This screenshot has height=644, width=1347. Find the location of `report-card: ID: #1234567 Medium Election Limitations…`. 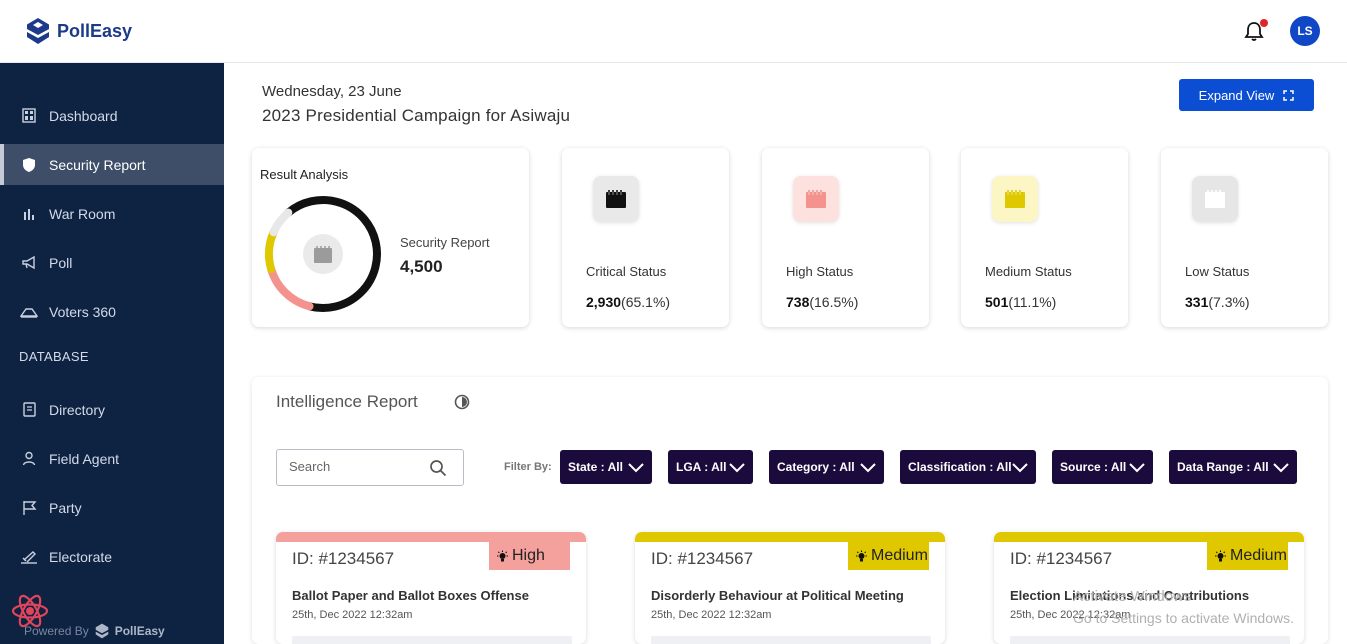

report-card: ID: #1234567 Medium Election Limitations… is located at coordinates (1149, 588).